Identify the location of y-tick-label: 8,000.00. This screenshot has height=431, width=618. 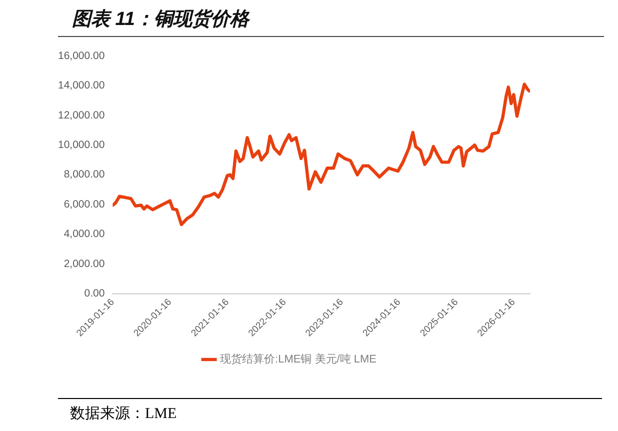
(84, 174).